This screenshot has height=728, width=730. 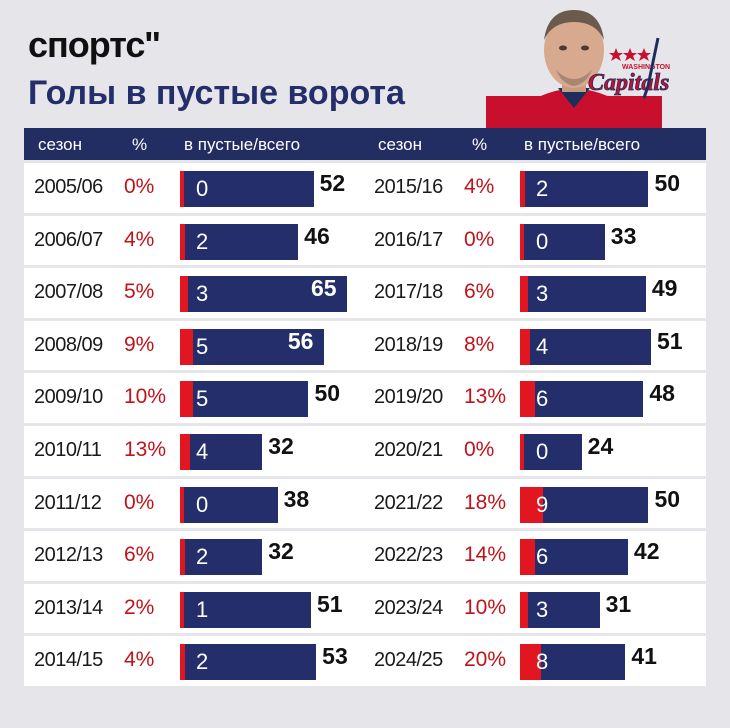 What do you see at coordinates (644, 656) in the screenshot?
I see `total-value: 41` at bounding box center [644, 656].